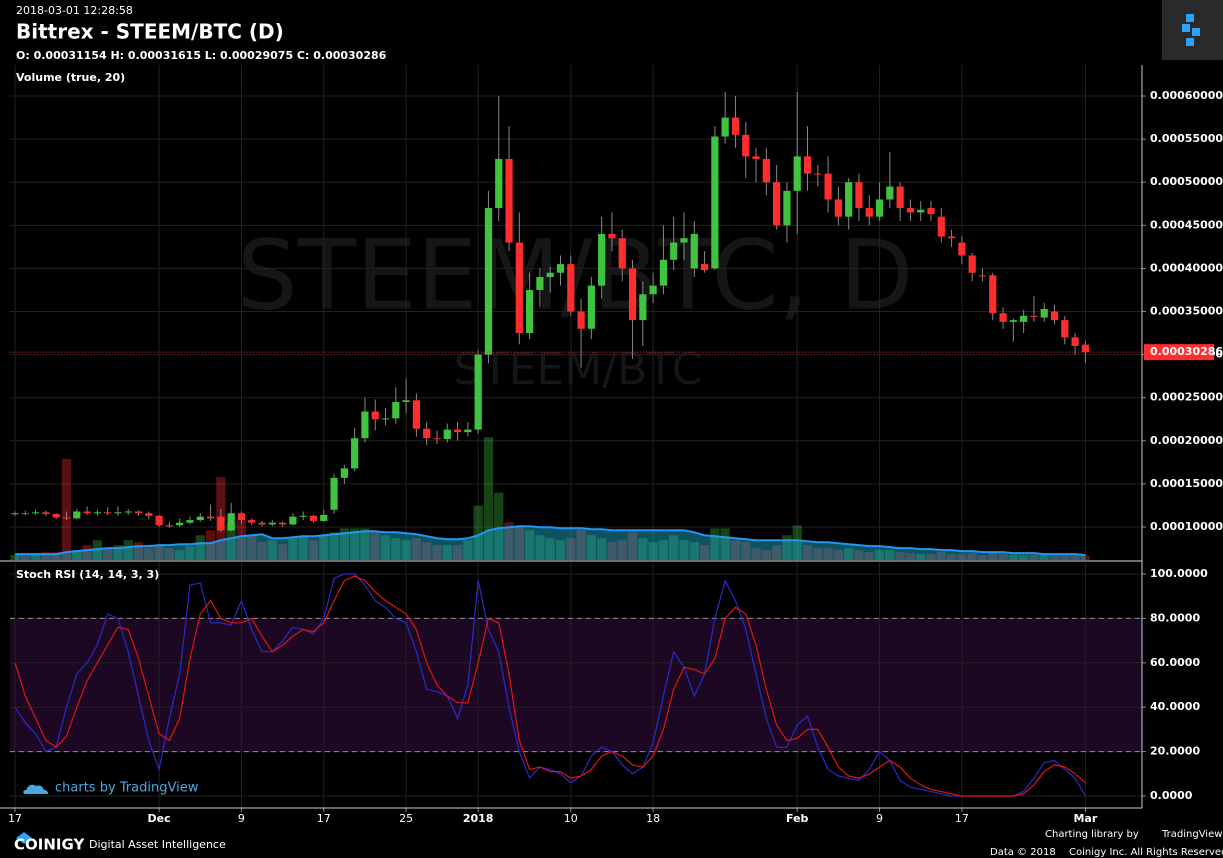 This screenshot has height=858, width=1223. Describe the element at coordinates (1146, 852) in the screenshot. I see `rights: Coinigy Inc. All Rights Reserved.` at that location.